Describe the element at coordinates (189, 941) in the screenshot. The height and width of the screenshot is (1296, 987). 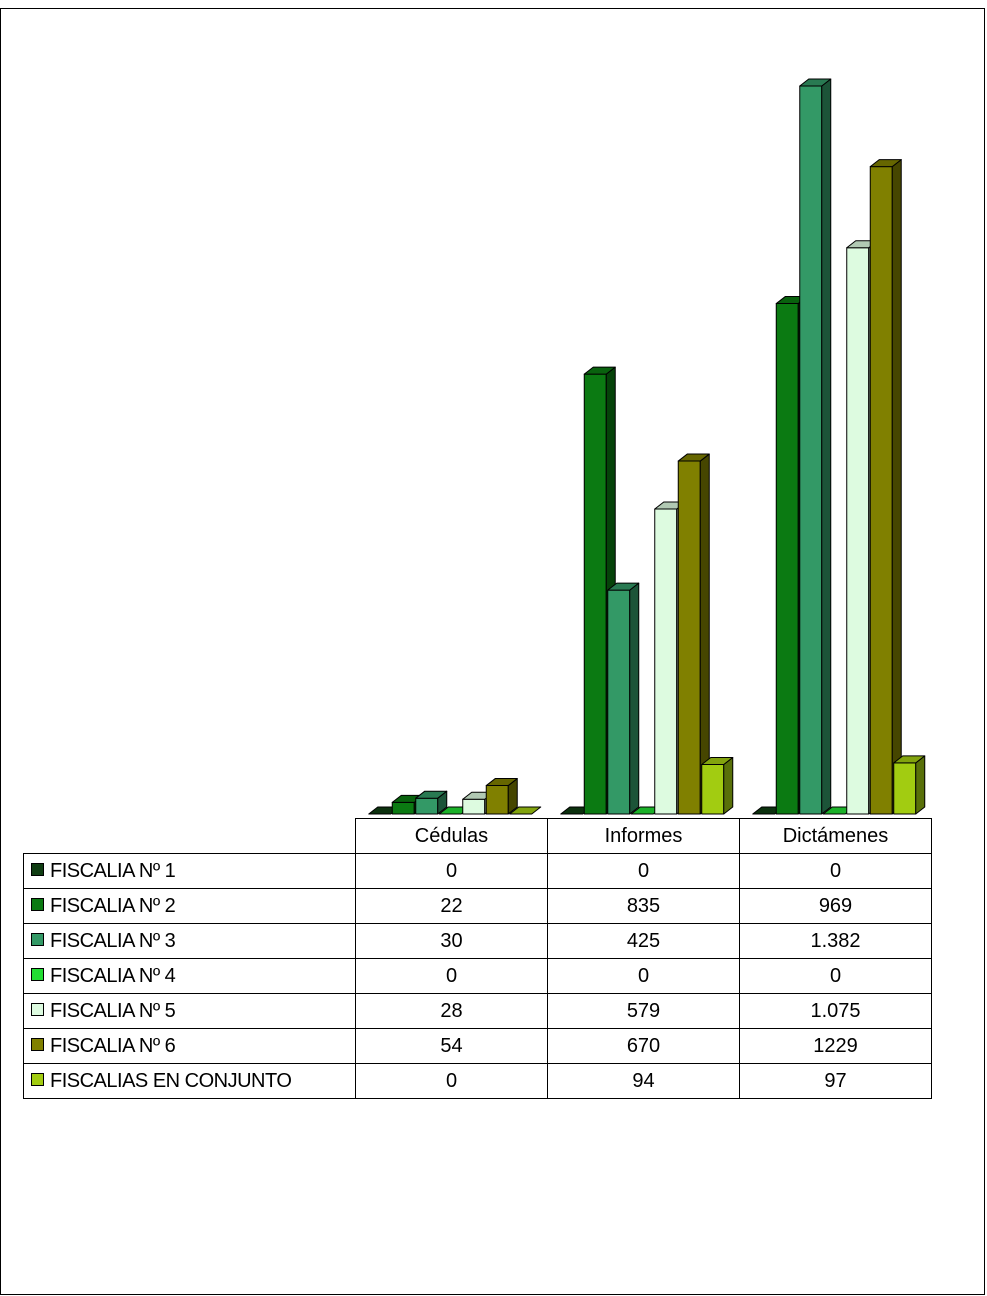
I see `series-label: FISCALIA Nº 3` at that location.